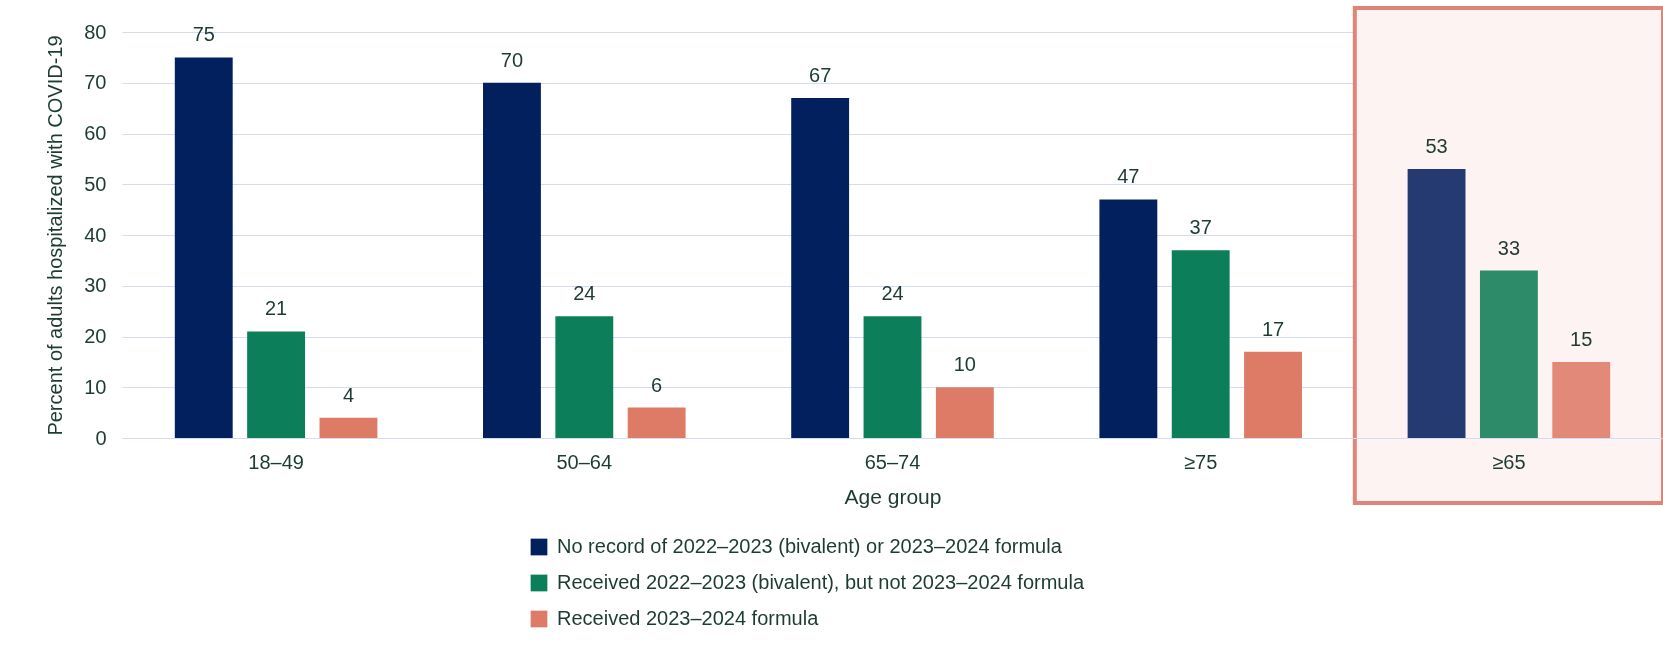 The width and height of the screenshot is (1663, 661). I want to click on y-tick-label: 10, so click(95, 386).